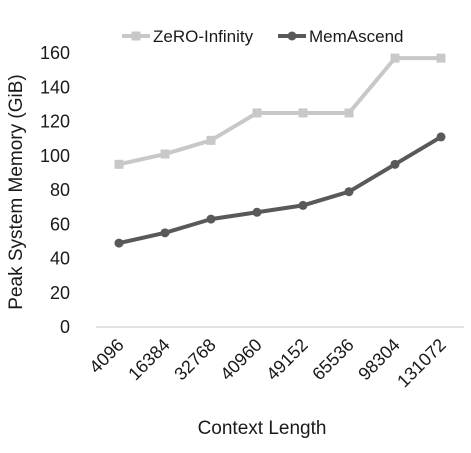 Image resolution: width=471 pixels, height=453 pixels. Describe the element at coordinates (55, 122) in the screenshot. I see `y-tick-label: 120` at that location.